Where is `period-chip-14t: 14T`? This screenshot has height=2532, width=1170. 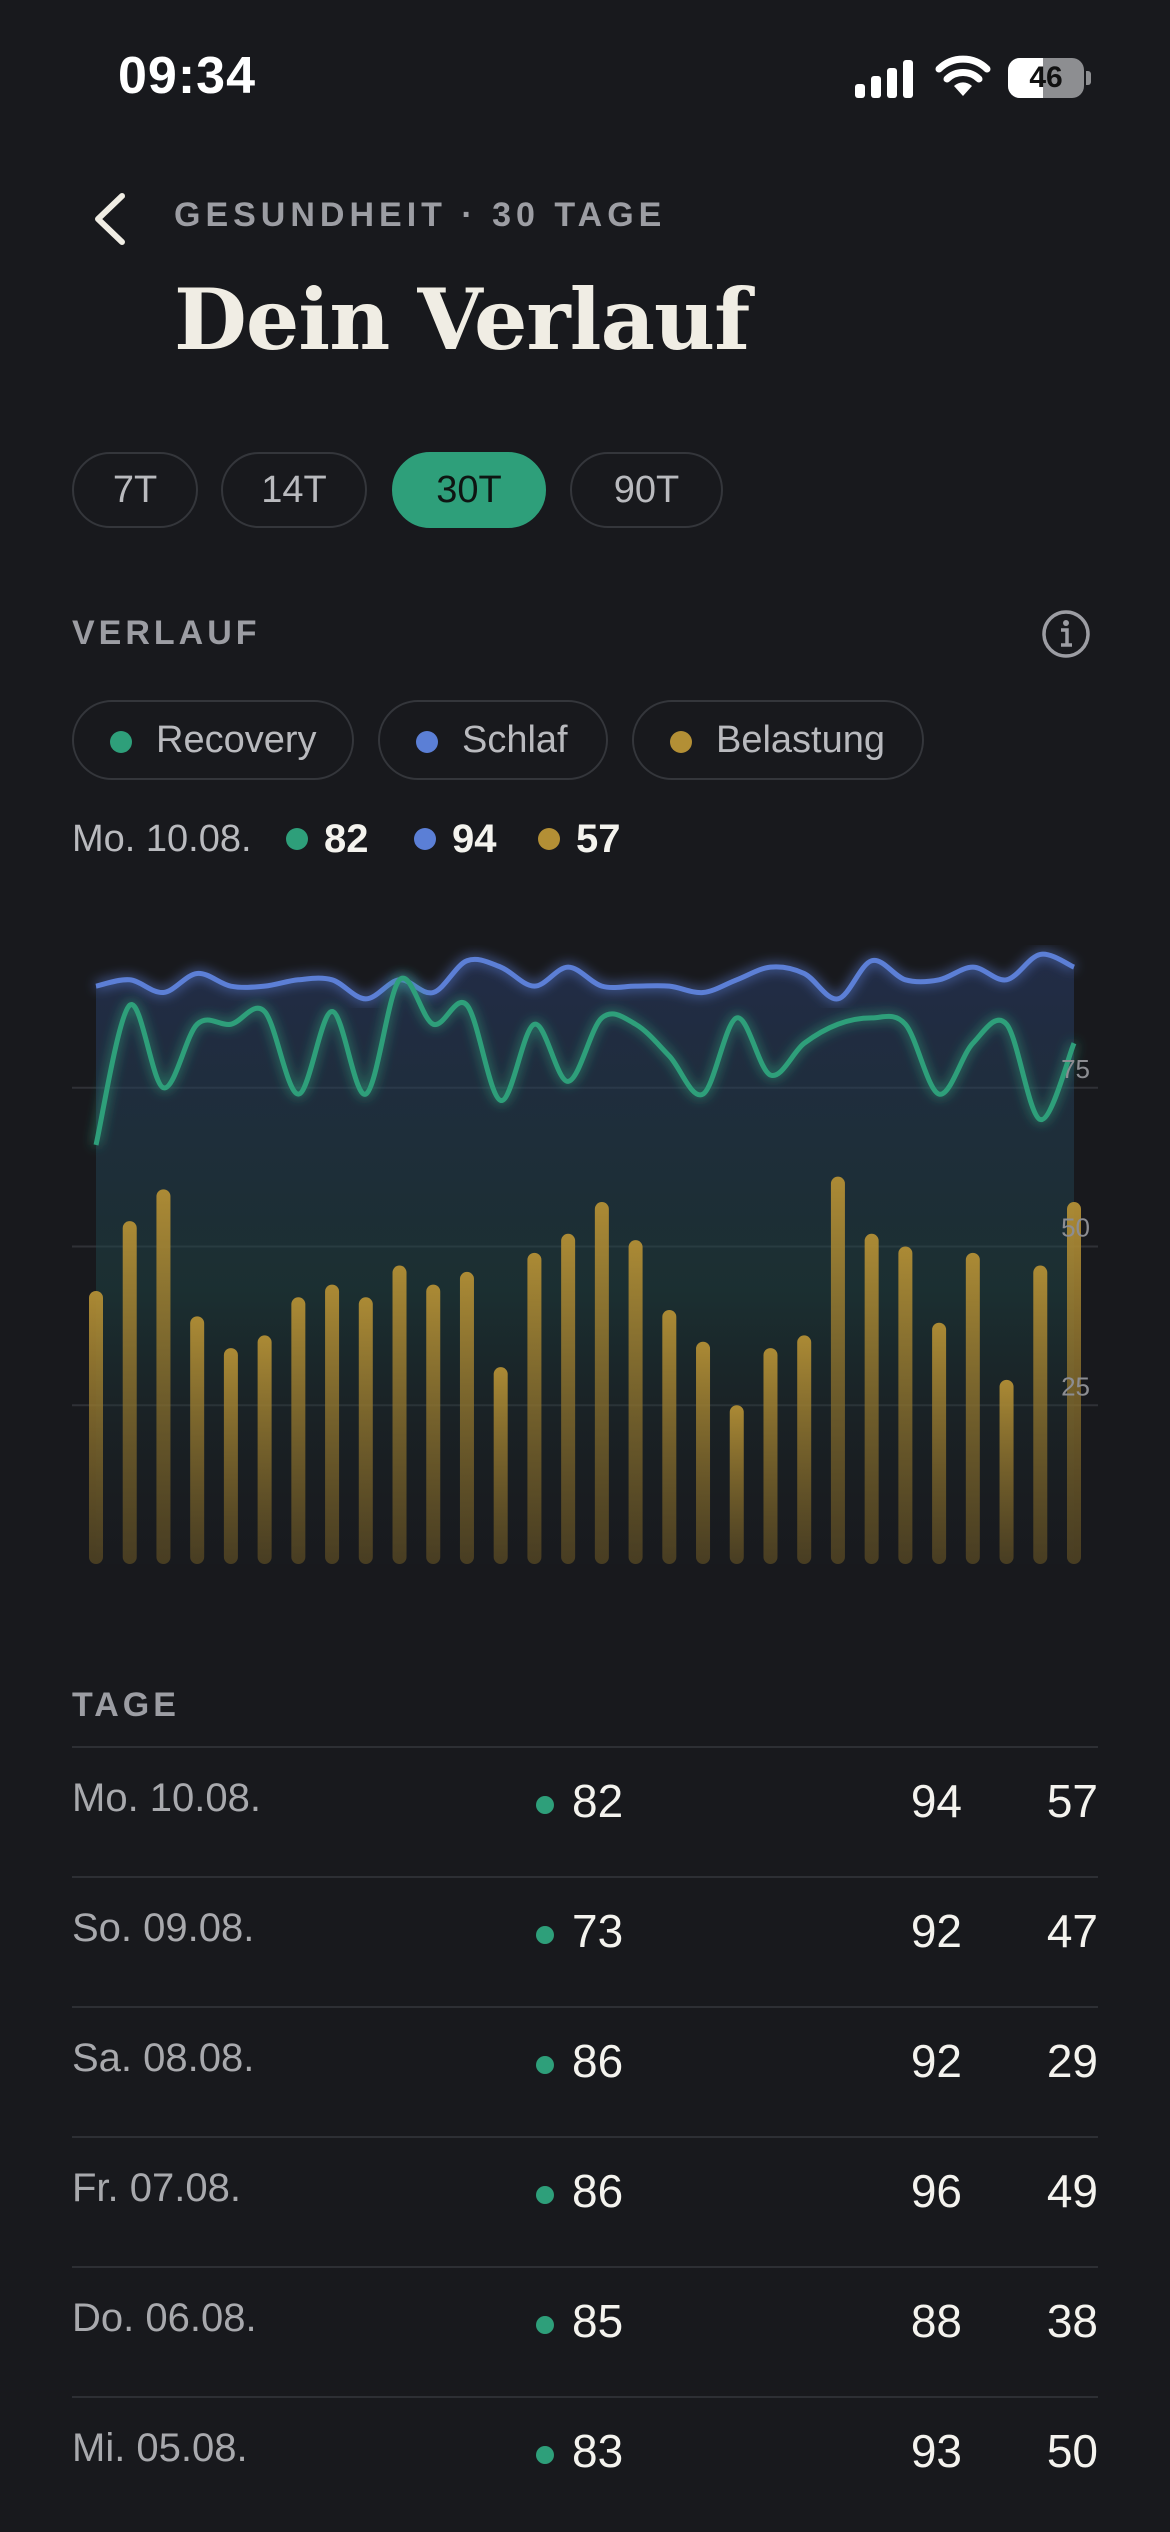
period-chip-14t: 14T is located at coordinates (294, 490).